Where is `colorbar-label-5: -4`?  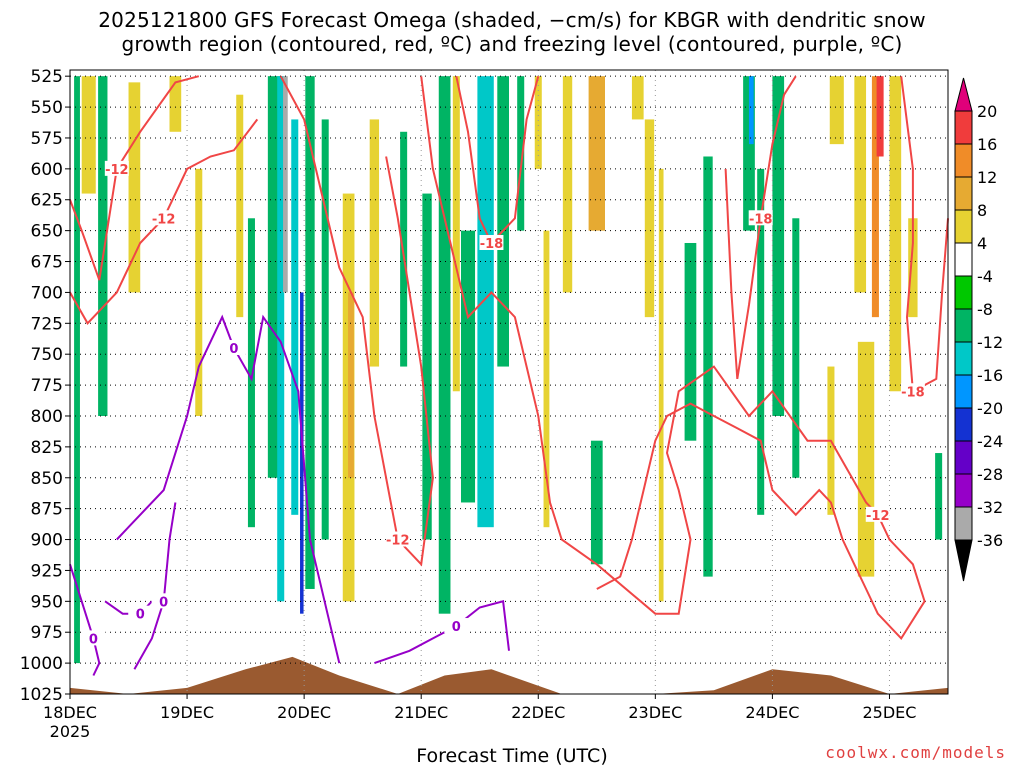 colorbar-label-5: -4 is located at coordinates (985, 276).